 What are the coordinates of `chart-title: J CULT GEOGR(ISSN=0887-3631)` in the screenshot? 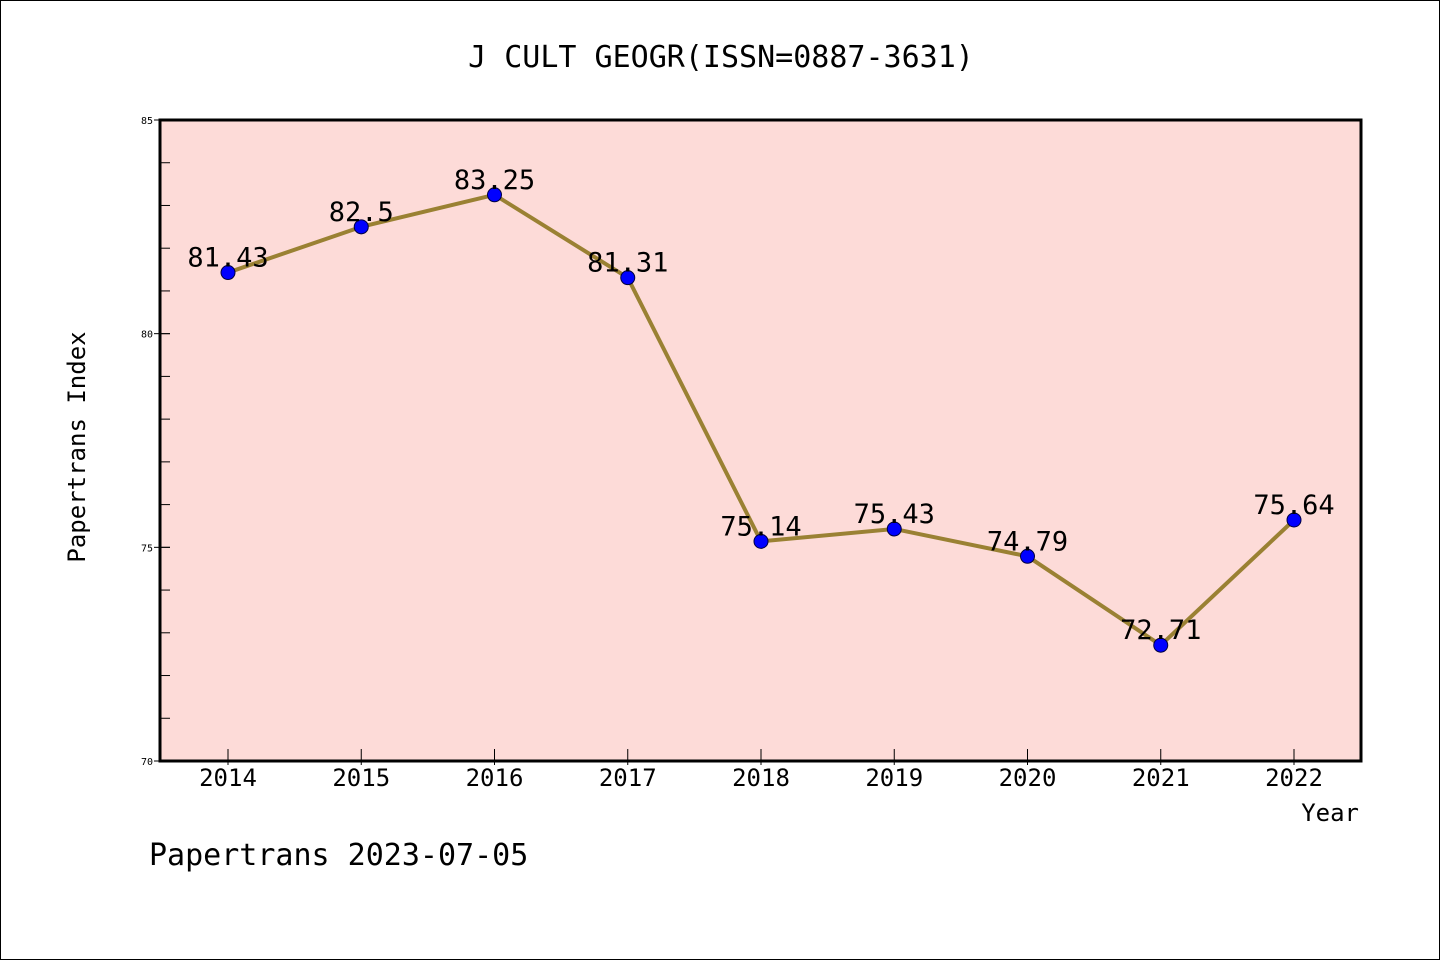 It's located at (721, 57).